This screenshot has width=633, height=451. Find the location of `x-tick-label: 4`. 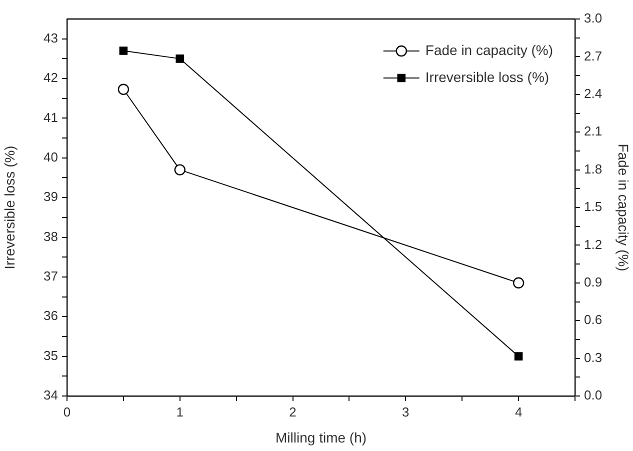

x-tick-label: 4 is located at coordinates (518, 412).